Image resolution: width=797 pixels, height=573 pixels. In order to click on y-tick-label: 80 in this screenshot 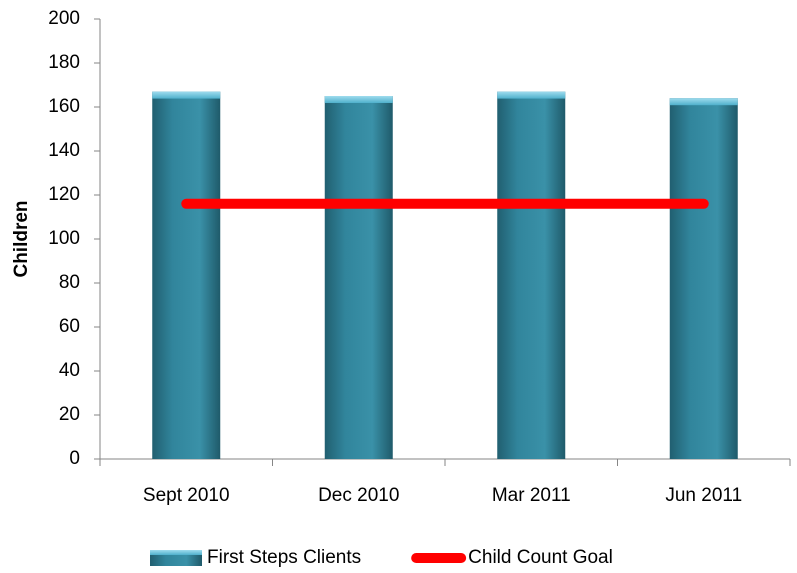, I will do `click(69, 282)`.